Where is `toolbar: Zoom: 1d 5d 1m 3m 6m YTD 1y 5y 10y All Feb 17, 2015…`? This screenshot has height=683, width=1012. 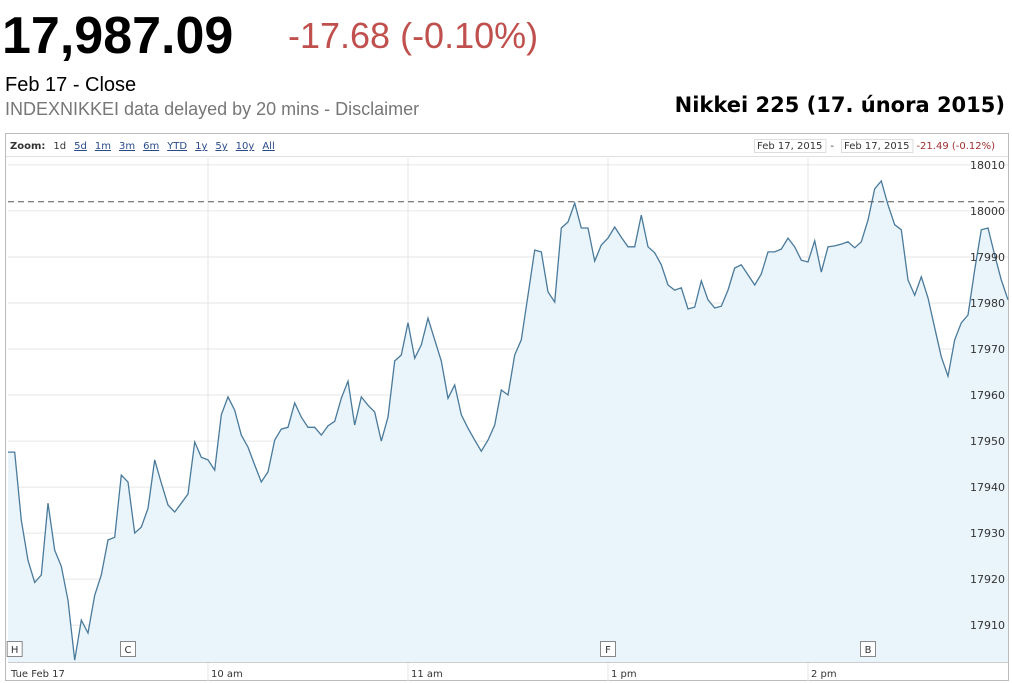
toolbar: Zoom: 1d 5d 1m 3m 6m YTD 1y 5y 10y All Feb 17, 2015… is located at coordinates (502, 146).